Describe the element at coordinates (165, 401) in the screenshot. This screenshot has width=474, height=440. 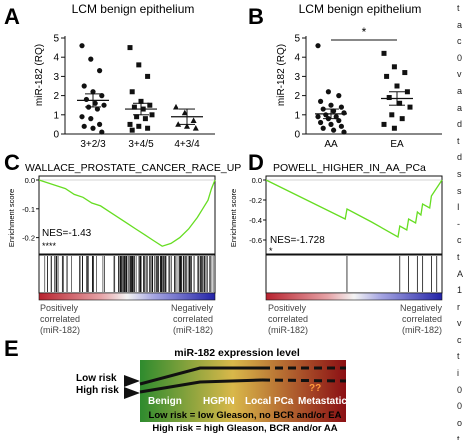
I see `stage-benign: Benign` at that location.